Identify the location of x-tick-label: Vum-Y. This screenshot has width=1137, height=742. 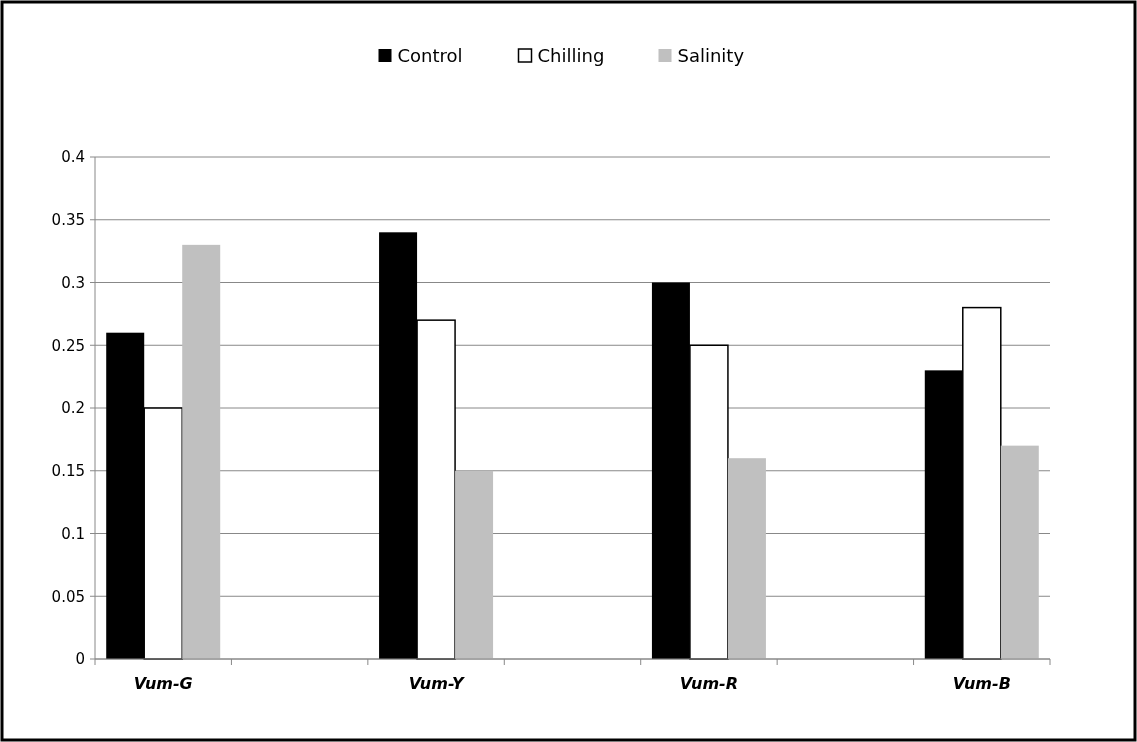
(436, 683).